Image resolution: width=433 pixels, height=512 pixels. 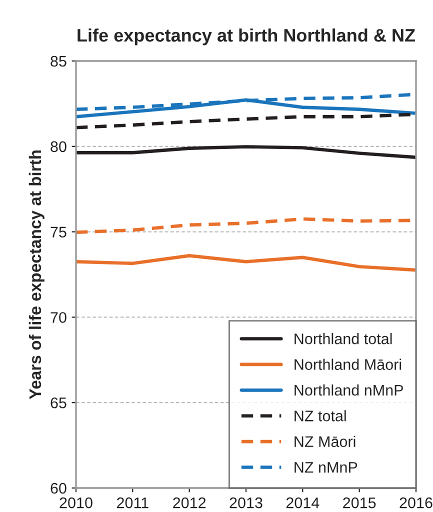 I want to click on legend-label: Northland Māori, so click(x=348, y=364).